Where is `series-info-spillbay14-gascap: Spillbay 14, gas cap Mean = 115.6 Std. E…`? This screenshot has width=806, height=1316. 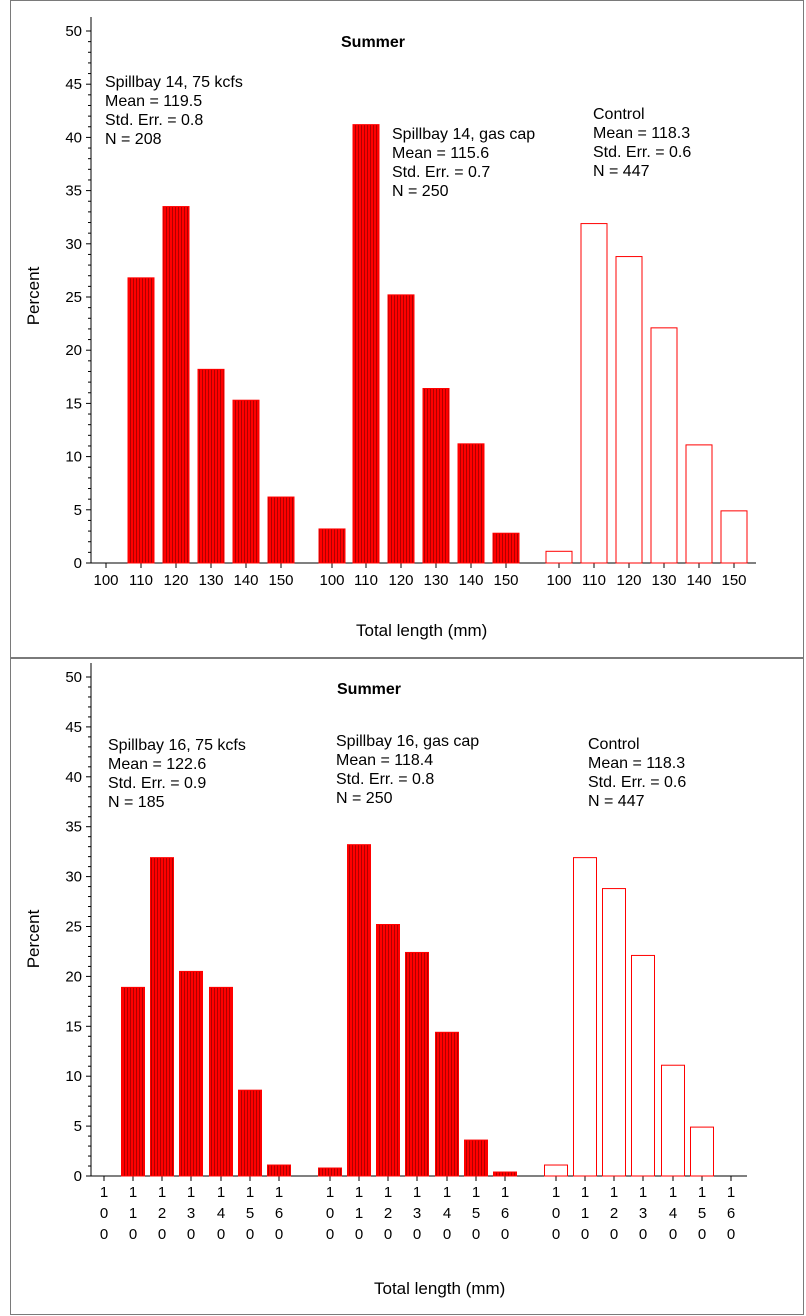
series-info-spillbay14-gascap: Spillbay 14, gas cap Mean = 115.6 Std. E… is located at coordinates (463, 163).